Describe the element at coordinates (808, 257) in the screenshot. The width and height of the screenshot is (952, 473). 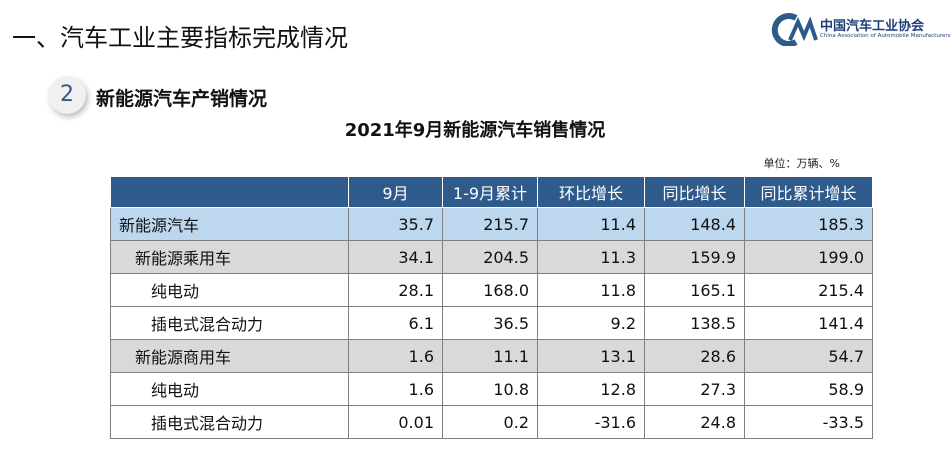
I see `cell: 199.0` at that location.